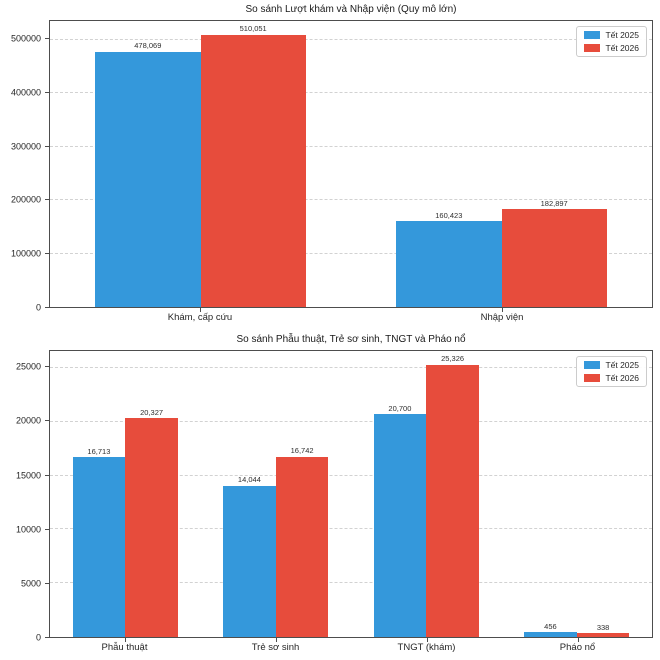 This screenshot has height=660, width=660. Describe the element at coordinates (449, 259) in the screenshot. I see `bar-tet-2025: 160,423` at that location.